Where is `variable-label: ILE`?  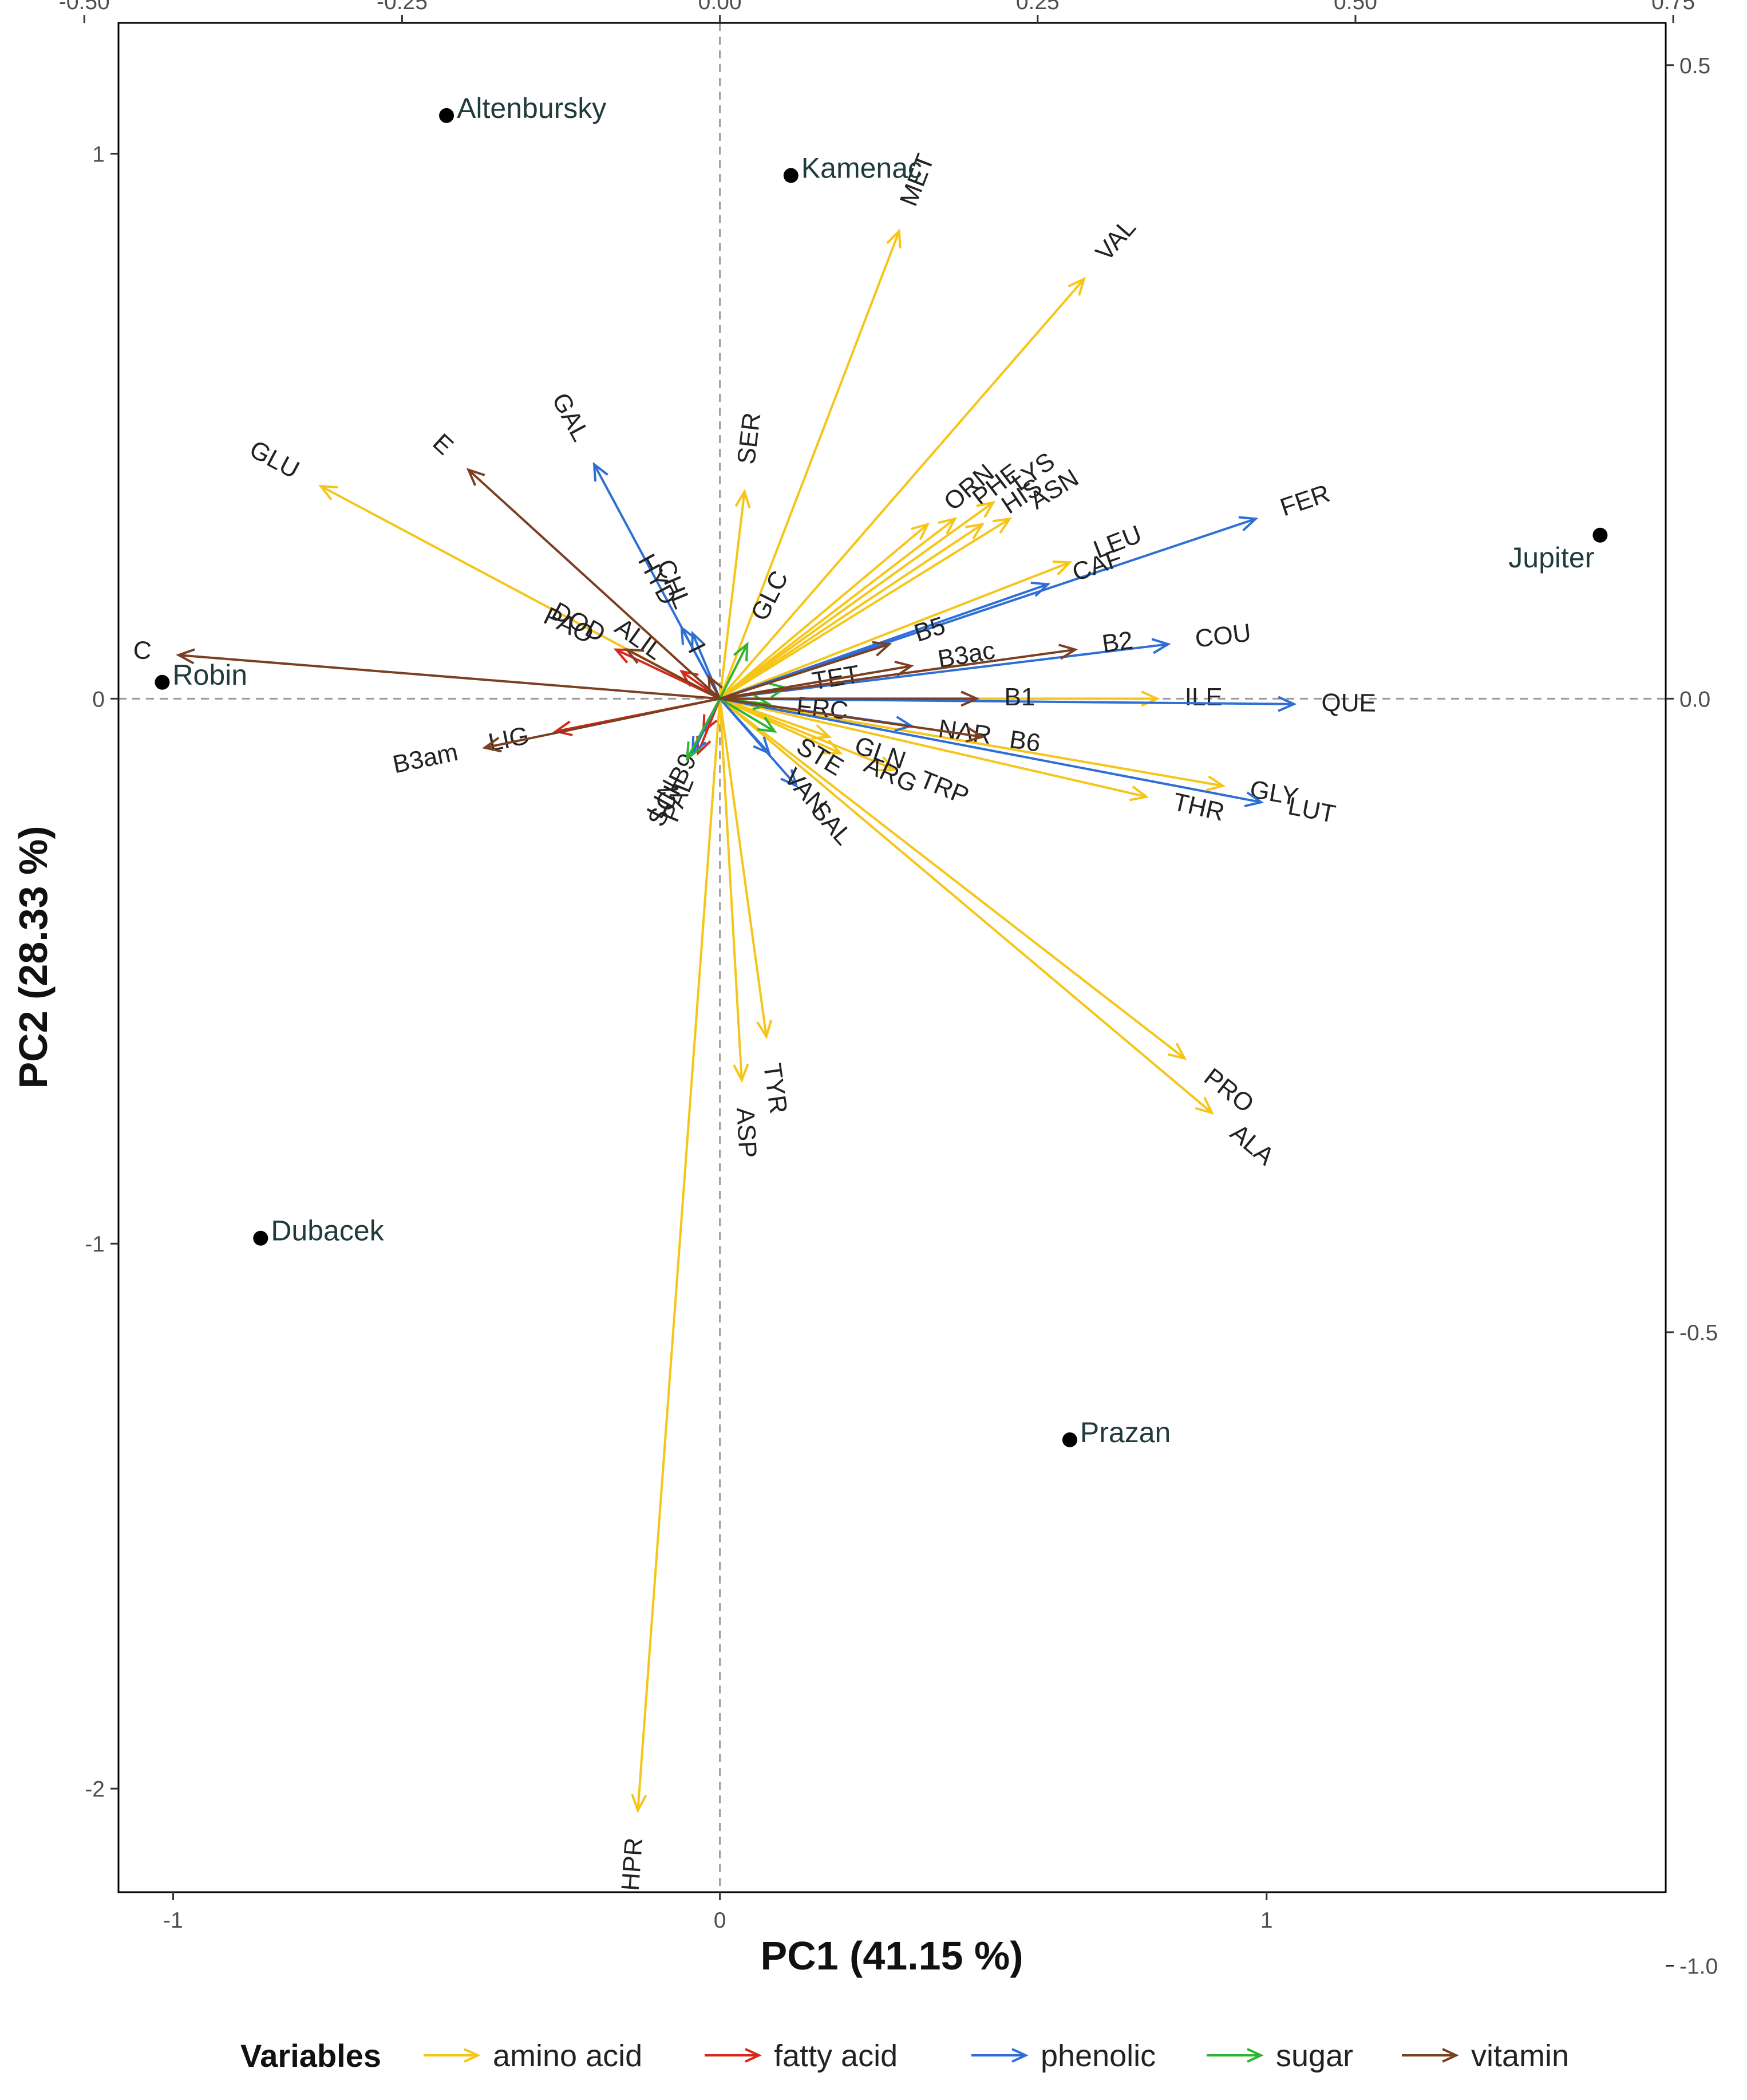
variable-label: ILE is located at coordinates (1204, 697).